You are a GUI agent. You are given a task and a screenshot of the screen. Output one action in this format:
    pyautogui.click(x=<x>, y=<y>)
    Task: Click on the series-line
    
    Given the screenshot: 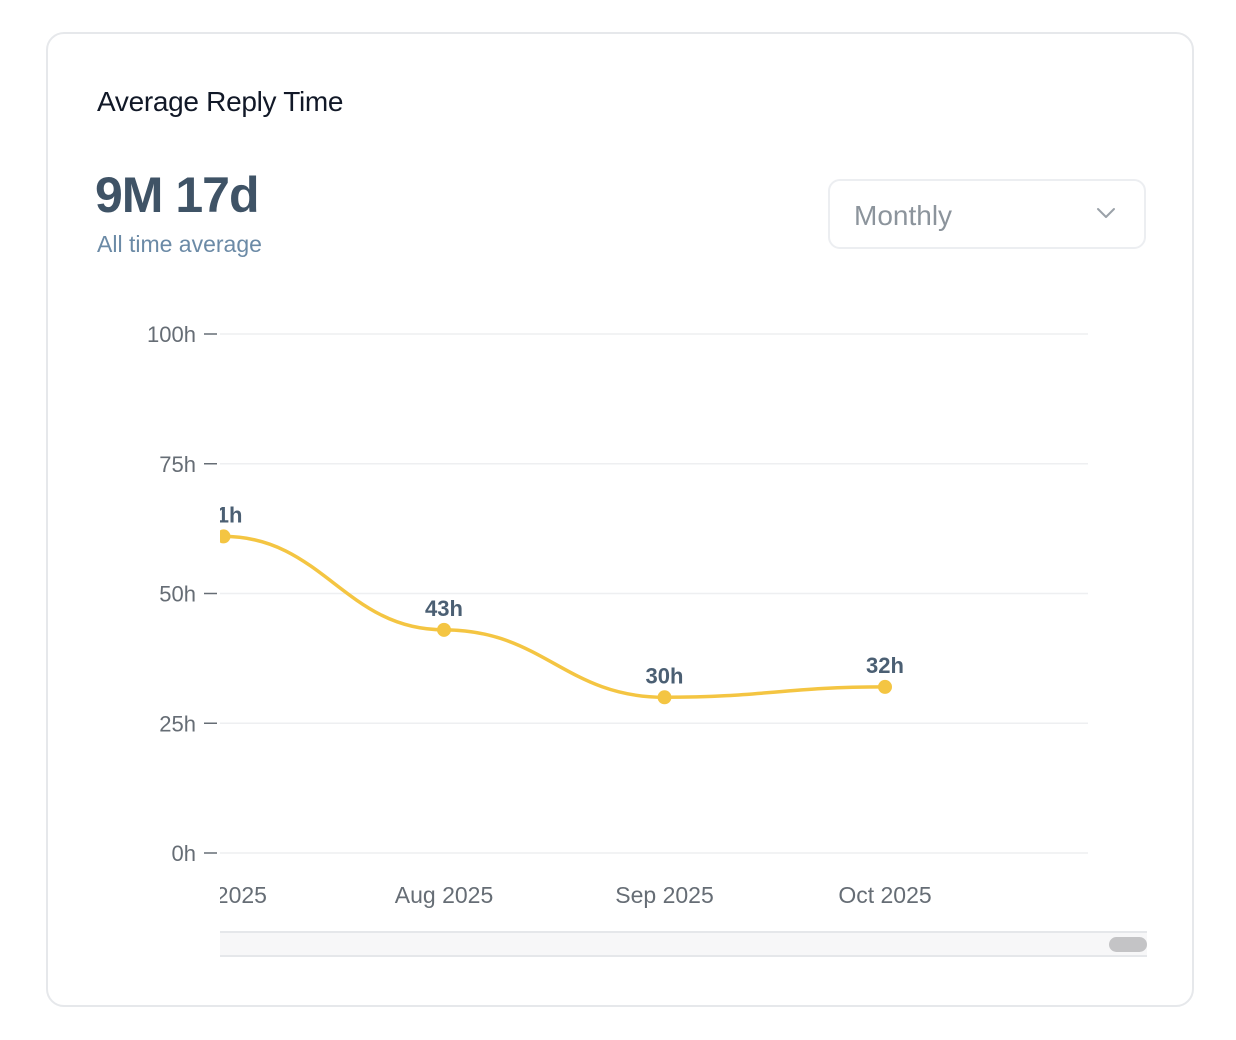 What is the action you would take?
    pyautogui.click(x=553, y=617)
    